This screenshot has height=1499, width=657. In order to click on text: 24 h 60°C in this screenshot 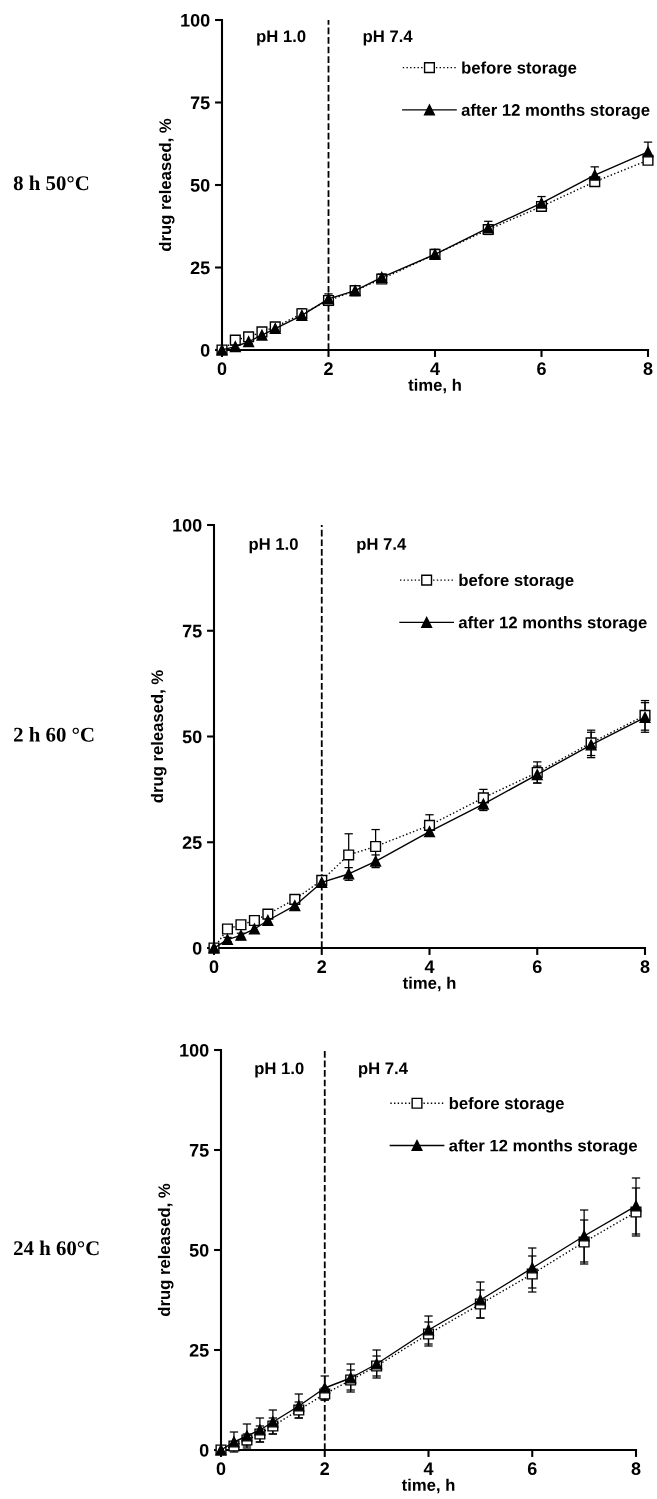, I will do `click(56, 1248)`.